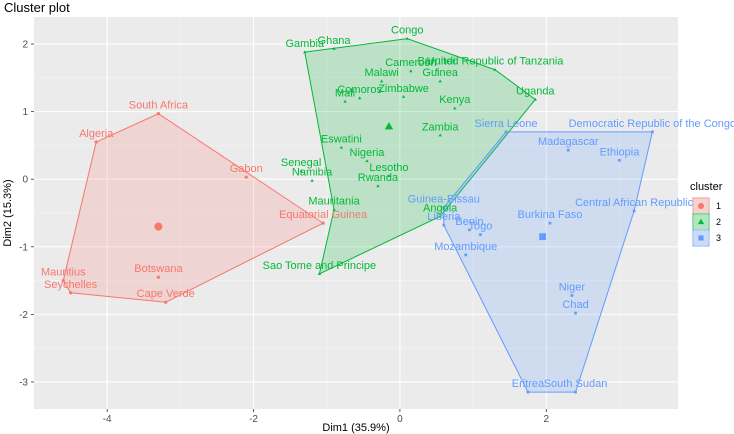  What do you see at coordinates (158, 226) in the screenshot?
I see `cluster-1-center` at bounding box center [158, 226].